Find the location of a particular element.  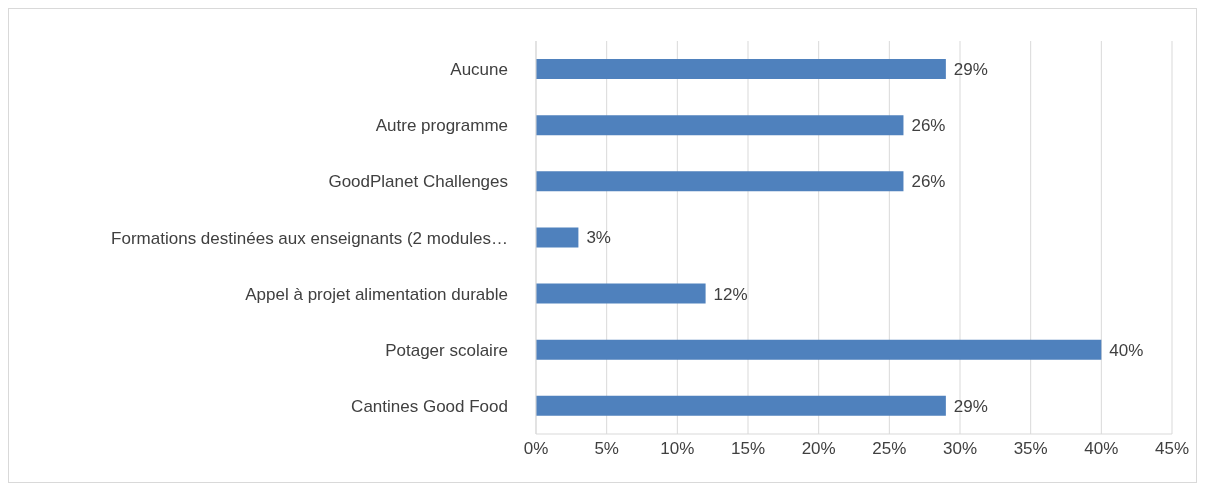

data-label: 12% is located at coordinates (730, 294).